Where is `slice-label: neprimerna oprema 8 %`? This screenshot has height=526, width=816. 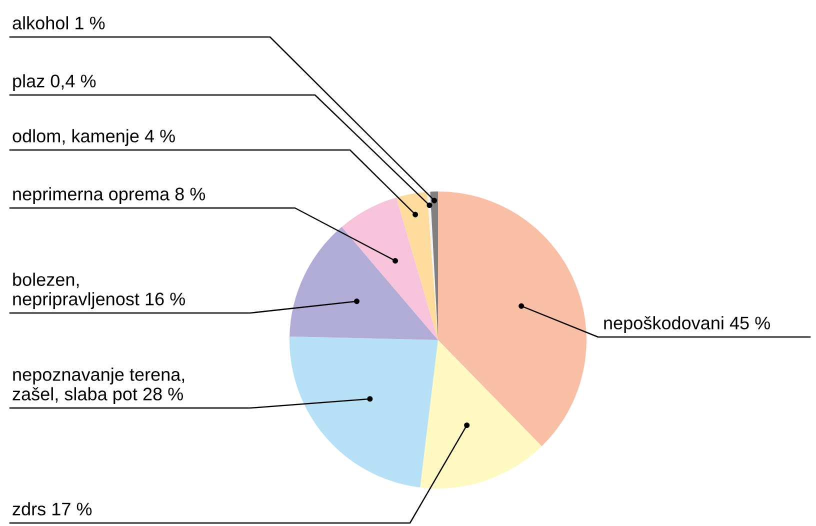 slice-label: neprimerna oprema 8 % is located at coordinates (109, 195).